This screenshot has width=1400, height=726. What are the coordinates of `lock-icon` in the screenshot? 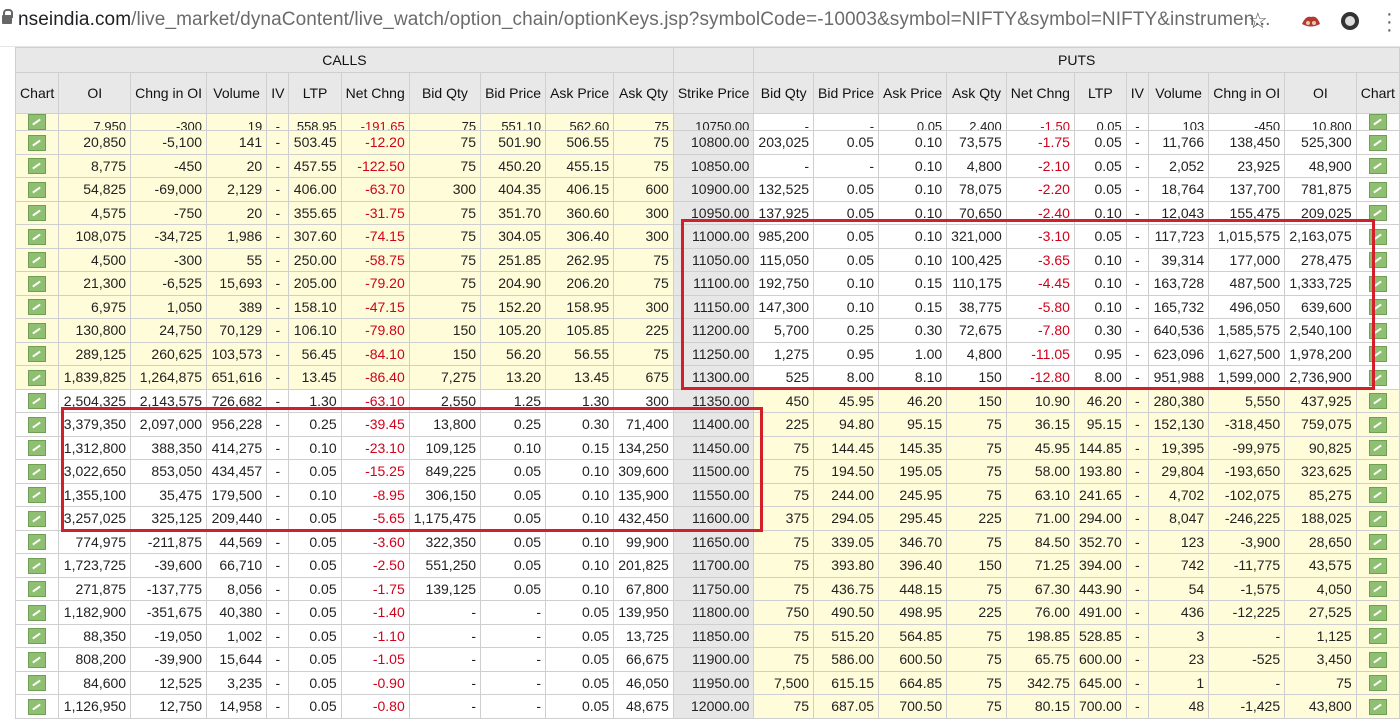 It's located at (7, 16).